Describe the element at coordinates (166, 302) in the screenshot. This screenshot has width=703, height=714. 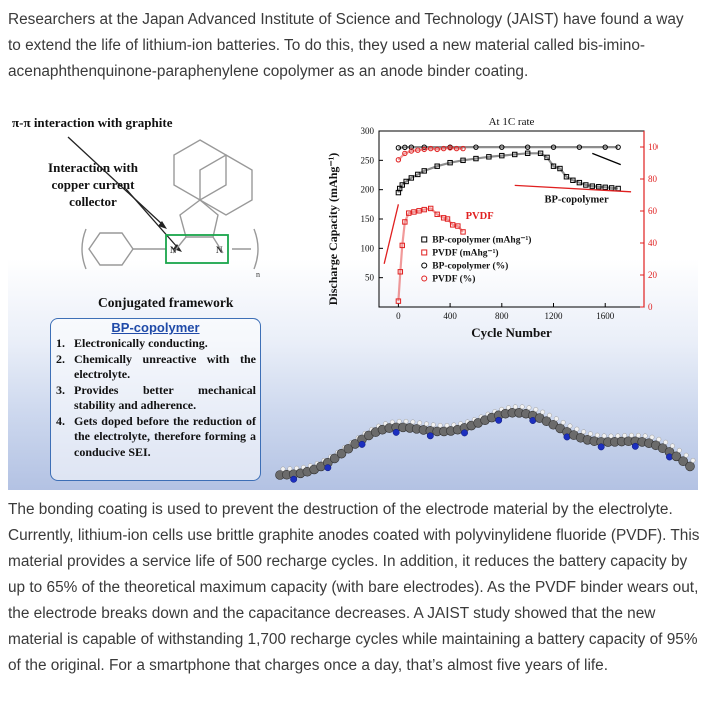
I see `conjugated-framework-label: Conjugated framework` at that location.